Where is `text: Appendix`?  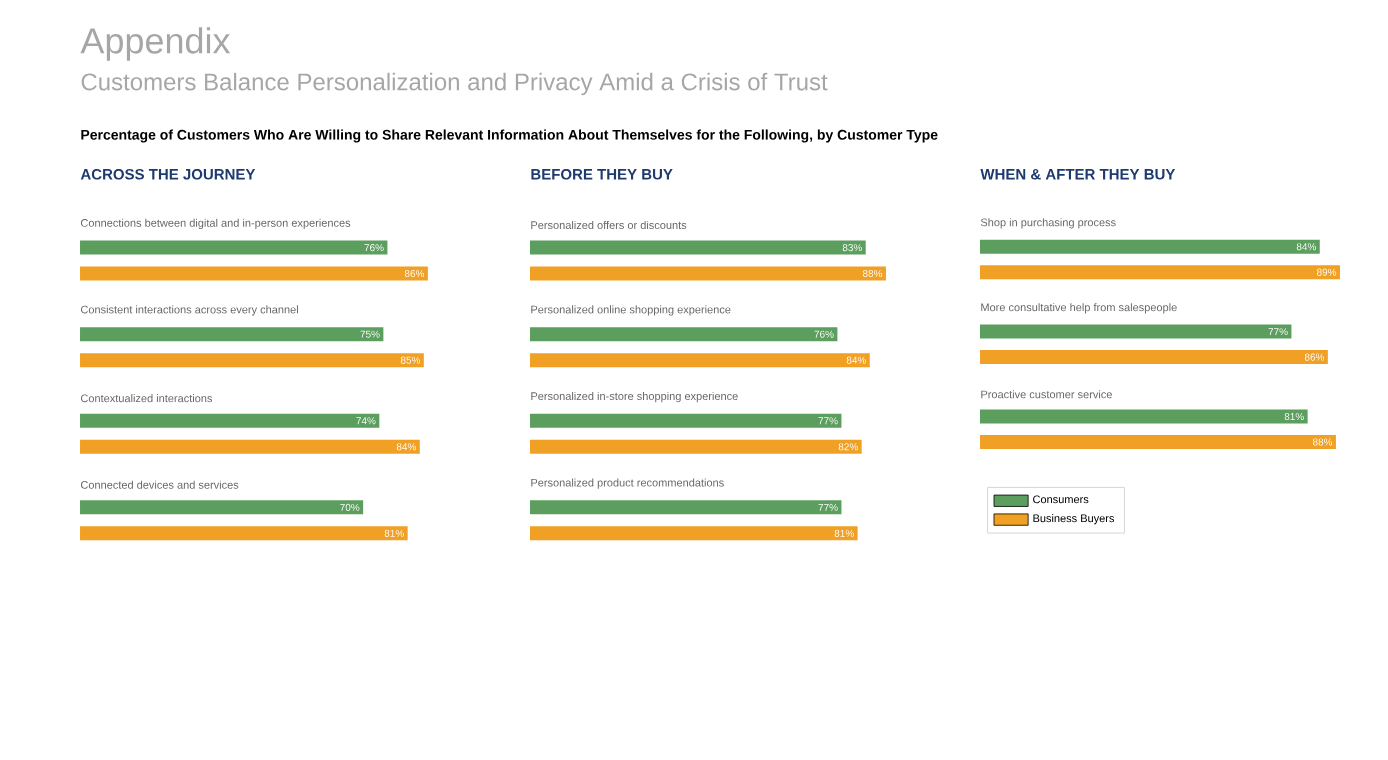
text: Appendix is located at coordinates (155, 44).